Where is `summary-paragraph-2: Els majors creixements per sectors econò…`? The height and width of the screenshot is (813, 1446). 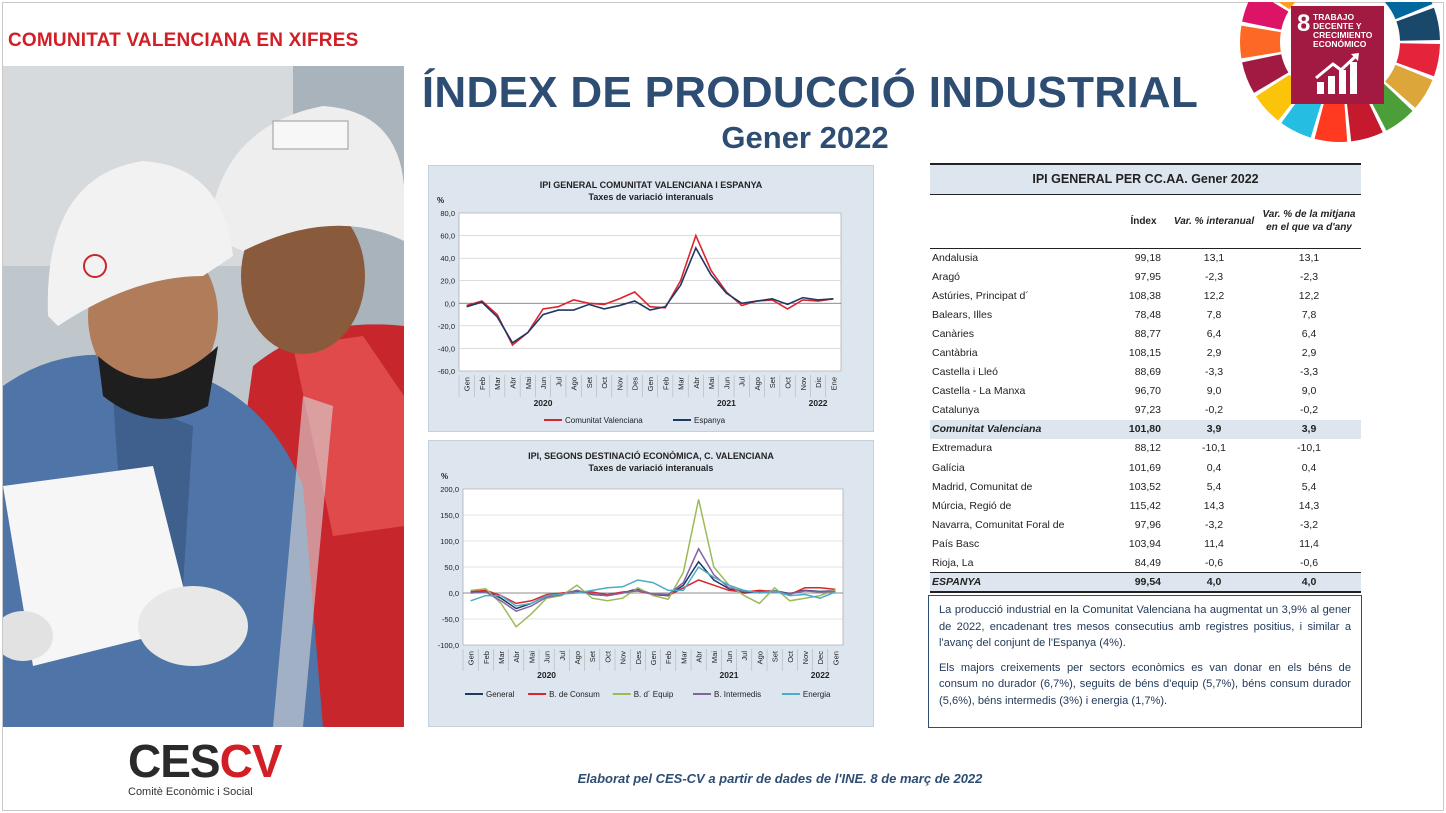 summary-paragraph-2: Els majors creixements per sectors econò… is located at coordinates (1145, 684).